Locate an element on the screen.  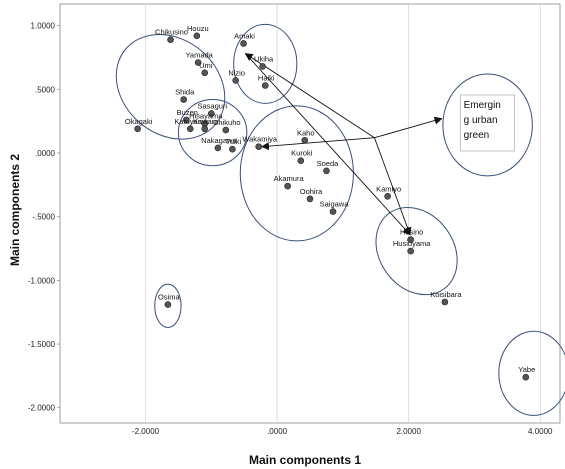
point-label: Kawara is located at coordinates (206, 121).